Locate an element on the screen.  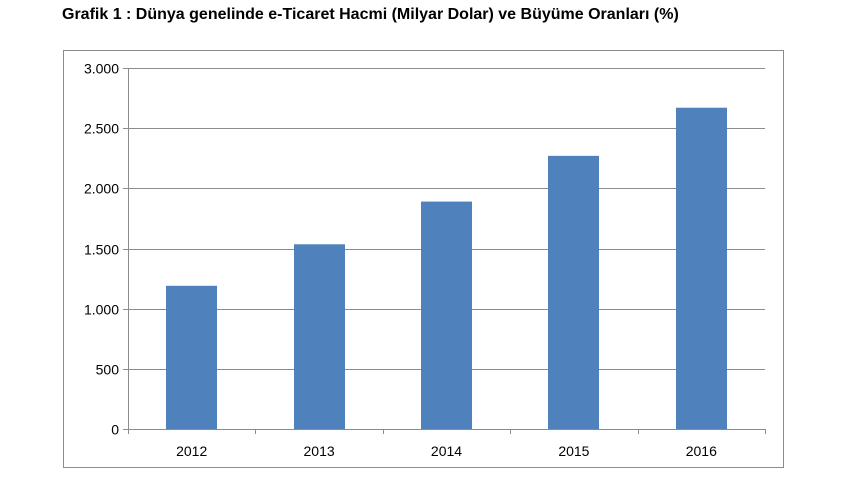
y-tick-label: 1.500 is located at coordinates (101, 250).